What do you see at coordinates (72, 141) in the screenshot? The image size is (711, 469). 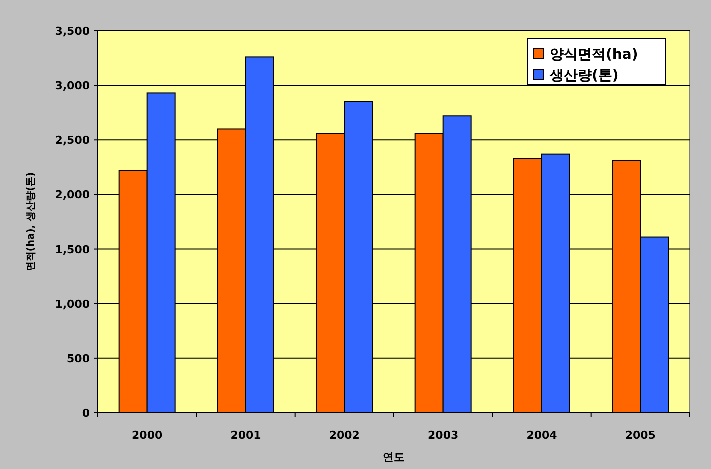 I see `y-tick-label: 2,500` at bounding box center [72, 141].